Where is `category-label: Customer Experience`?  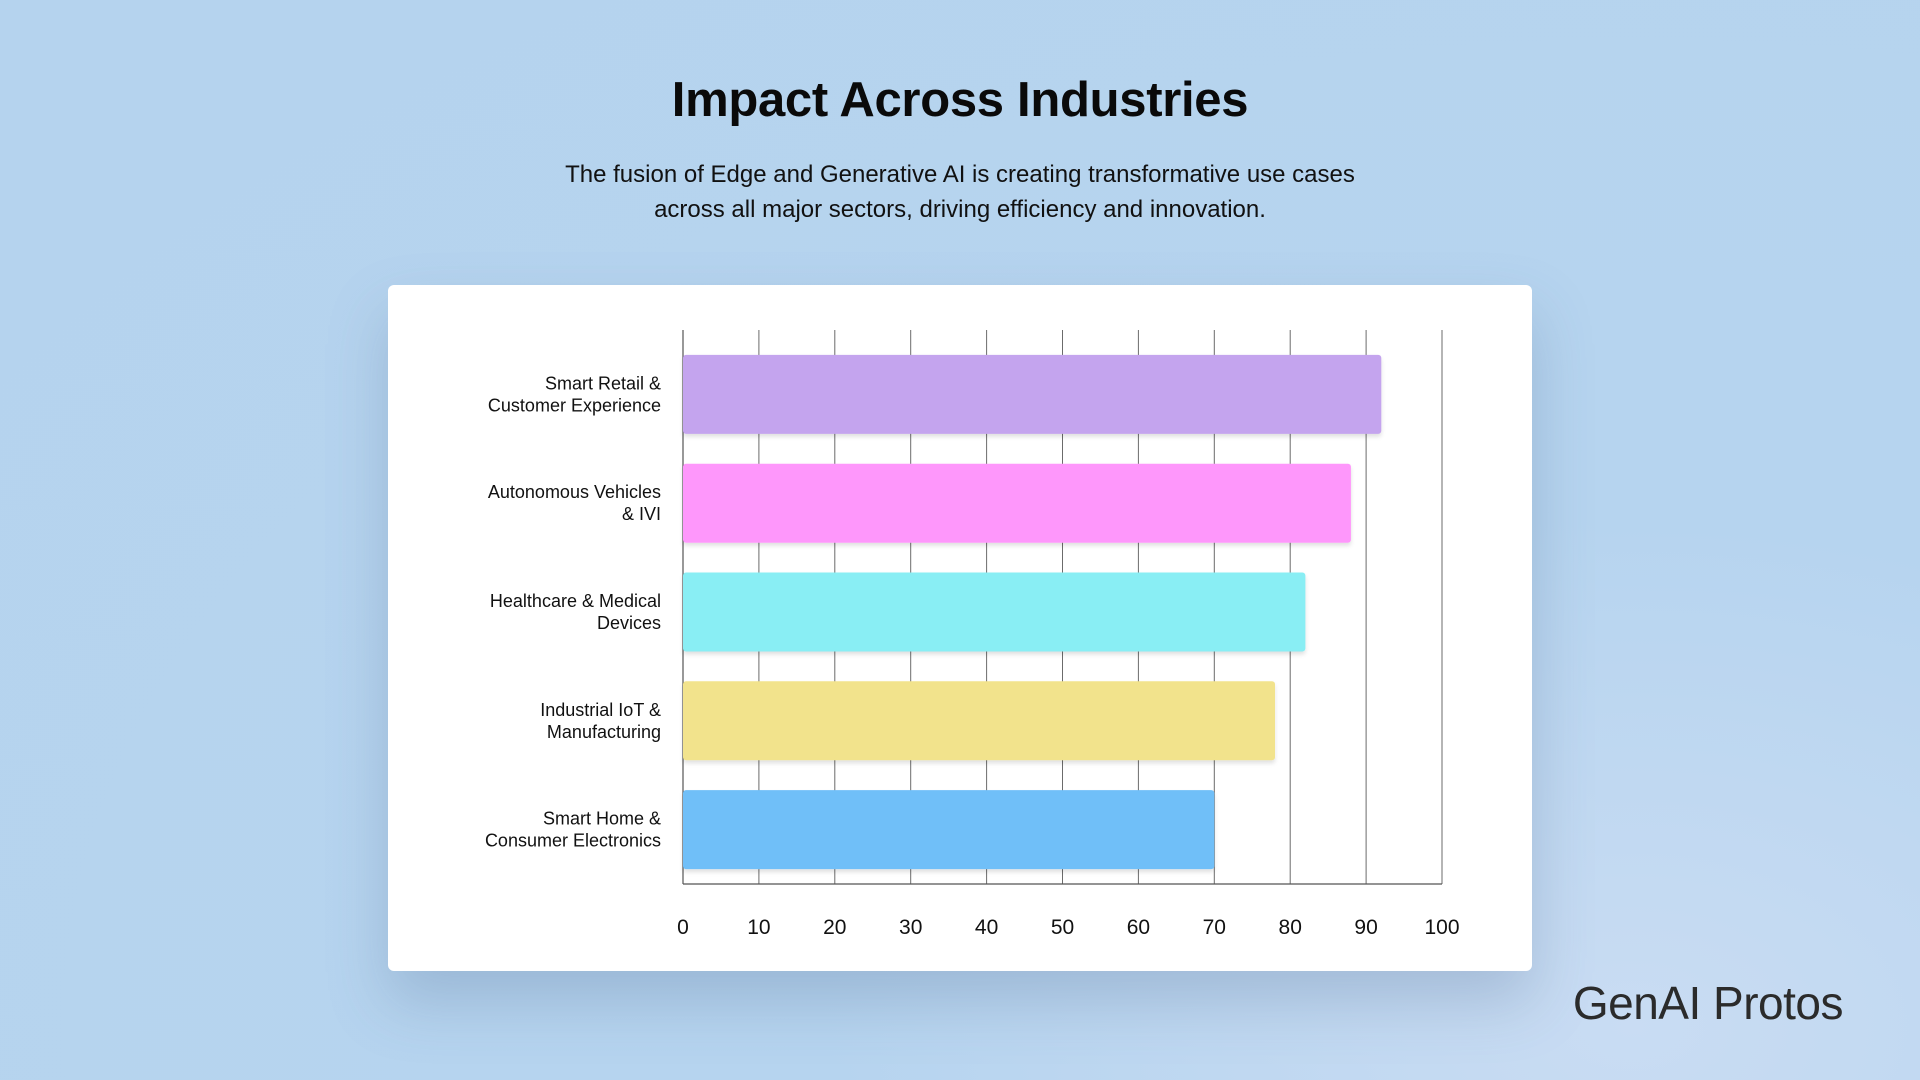
category-label: Customer Experience is located at coordinates (574, 405).